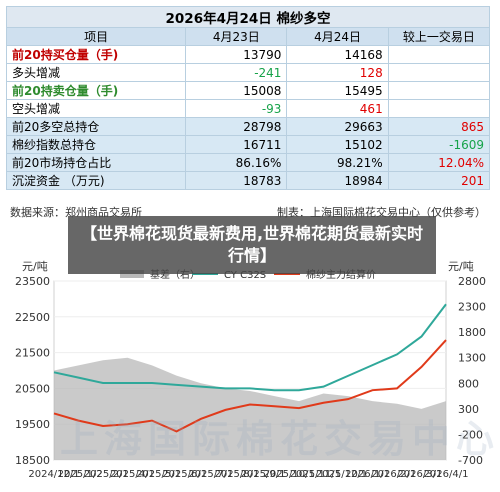 This screenshot has height=492, width=500. I want to click on row-label: 沉淀资金 （万元), so click(96, 180).